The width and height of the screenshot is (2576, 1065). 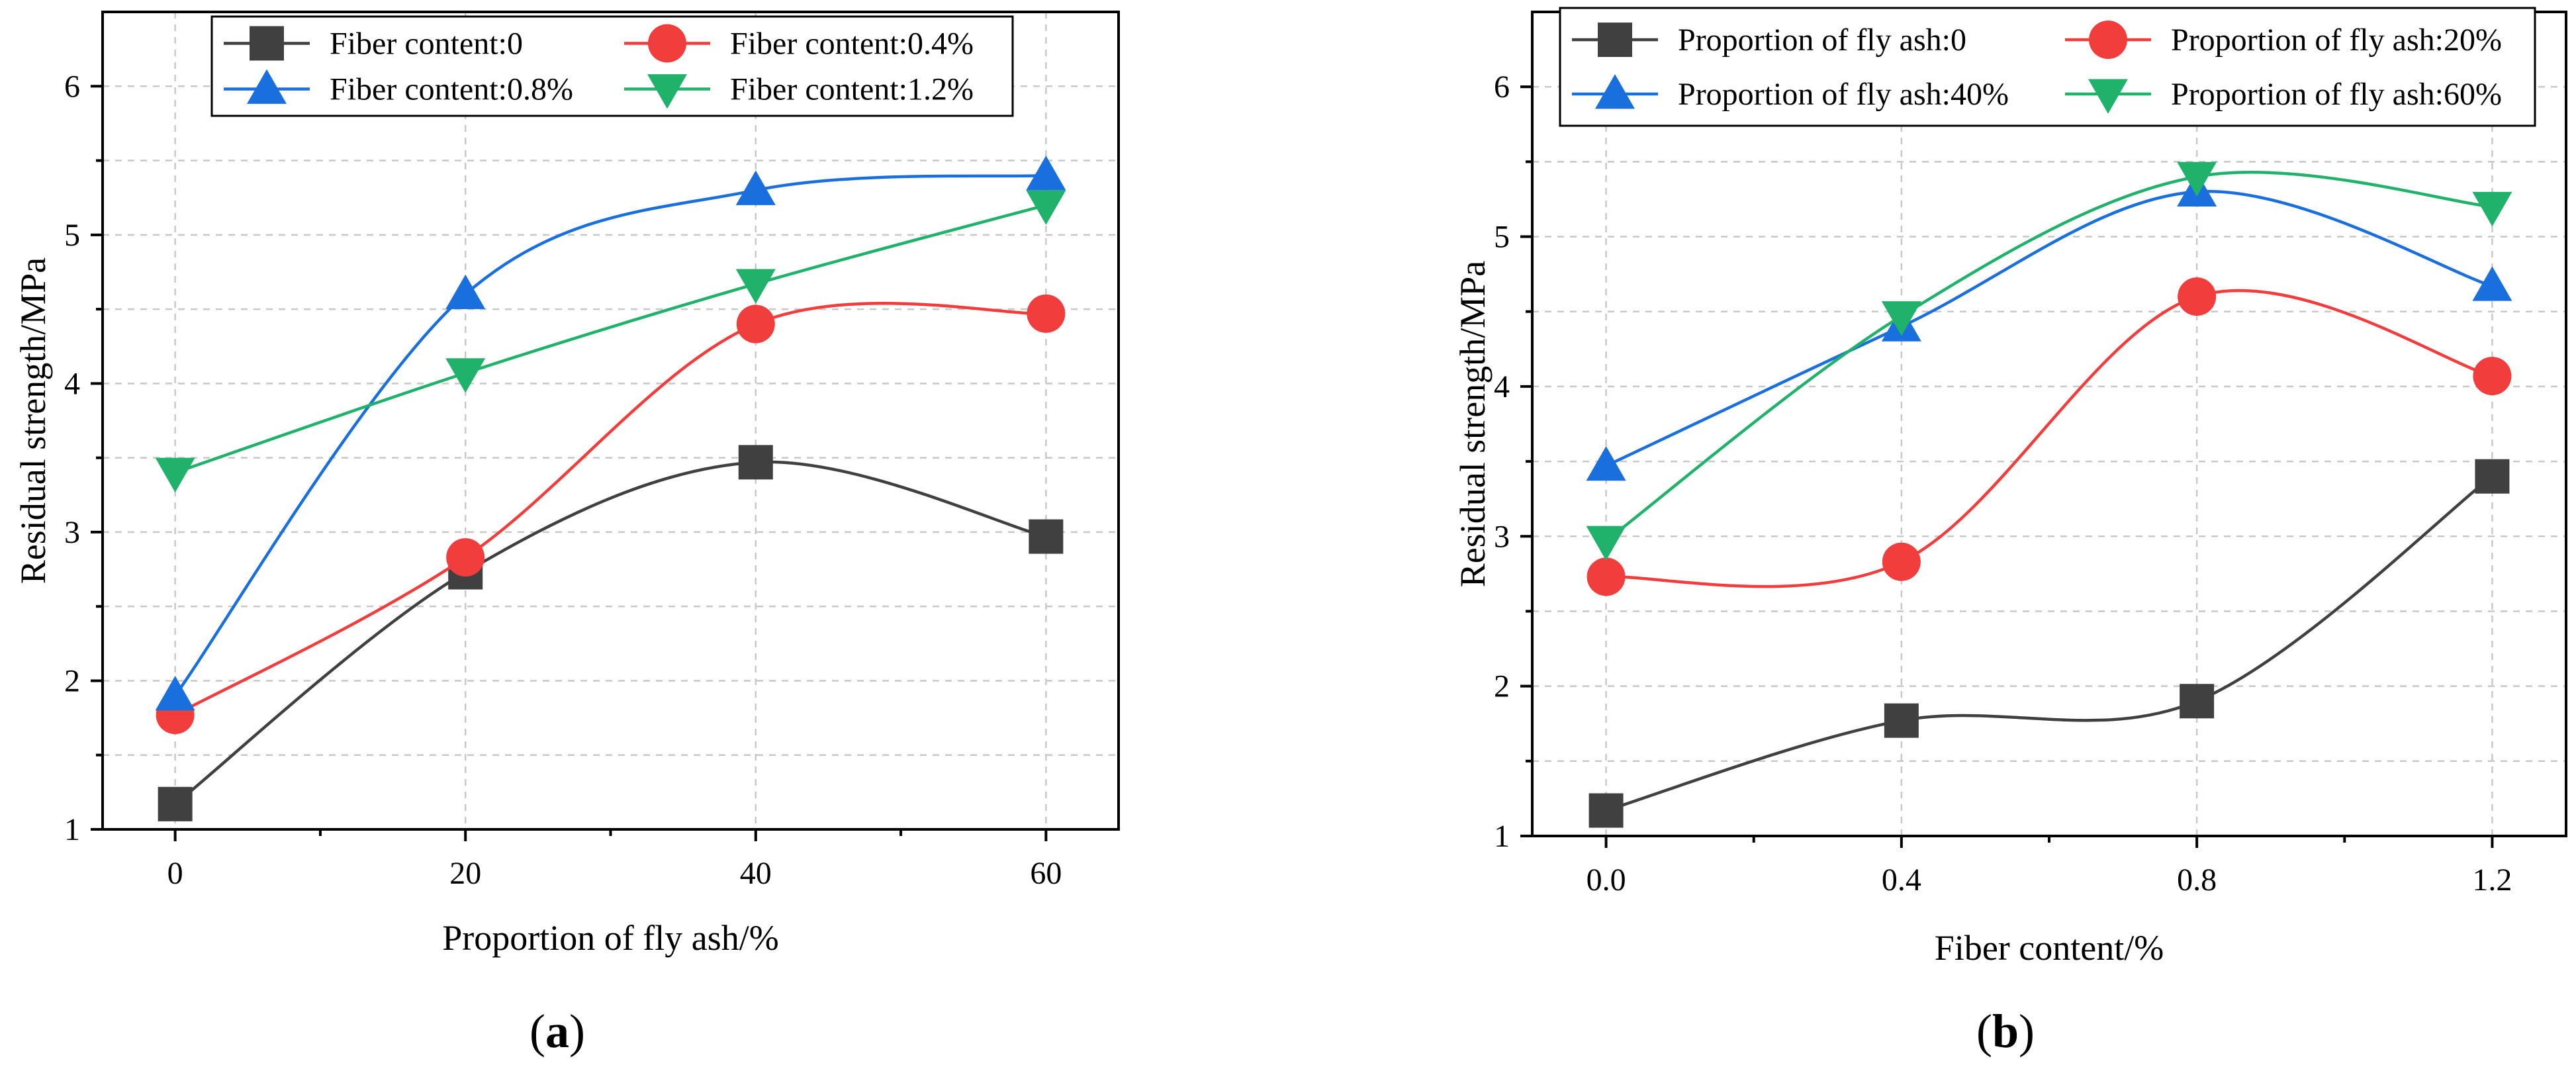 I want to click on legend-entry-label: Proportion of fly ash:20%, so click(x=2336, y=40).